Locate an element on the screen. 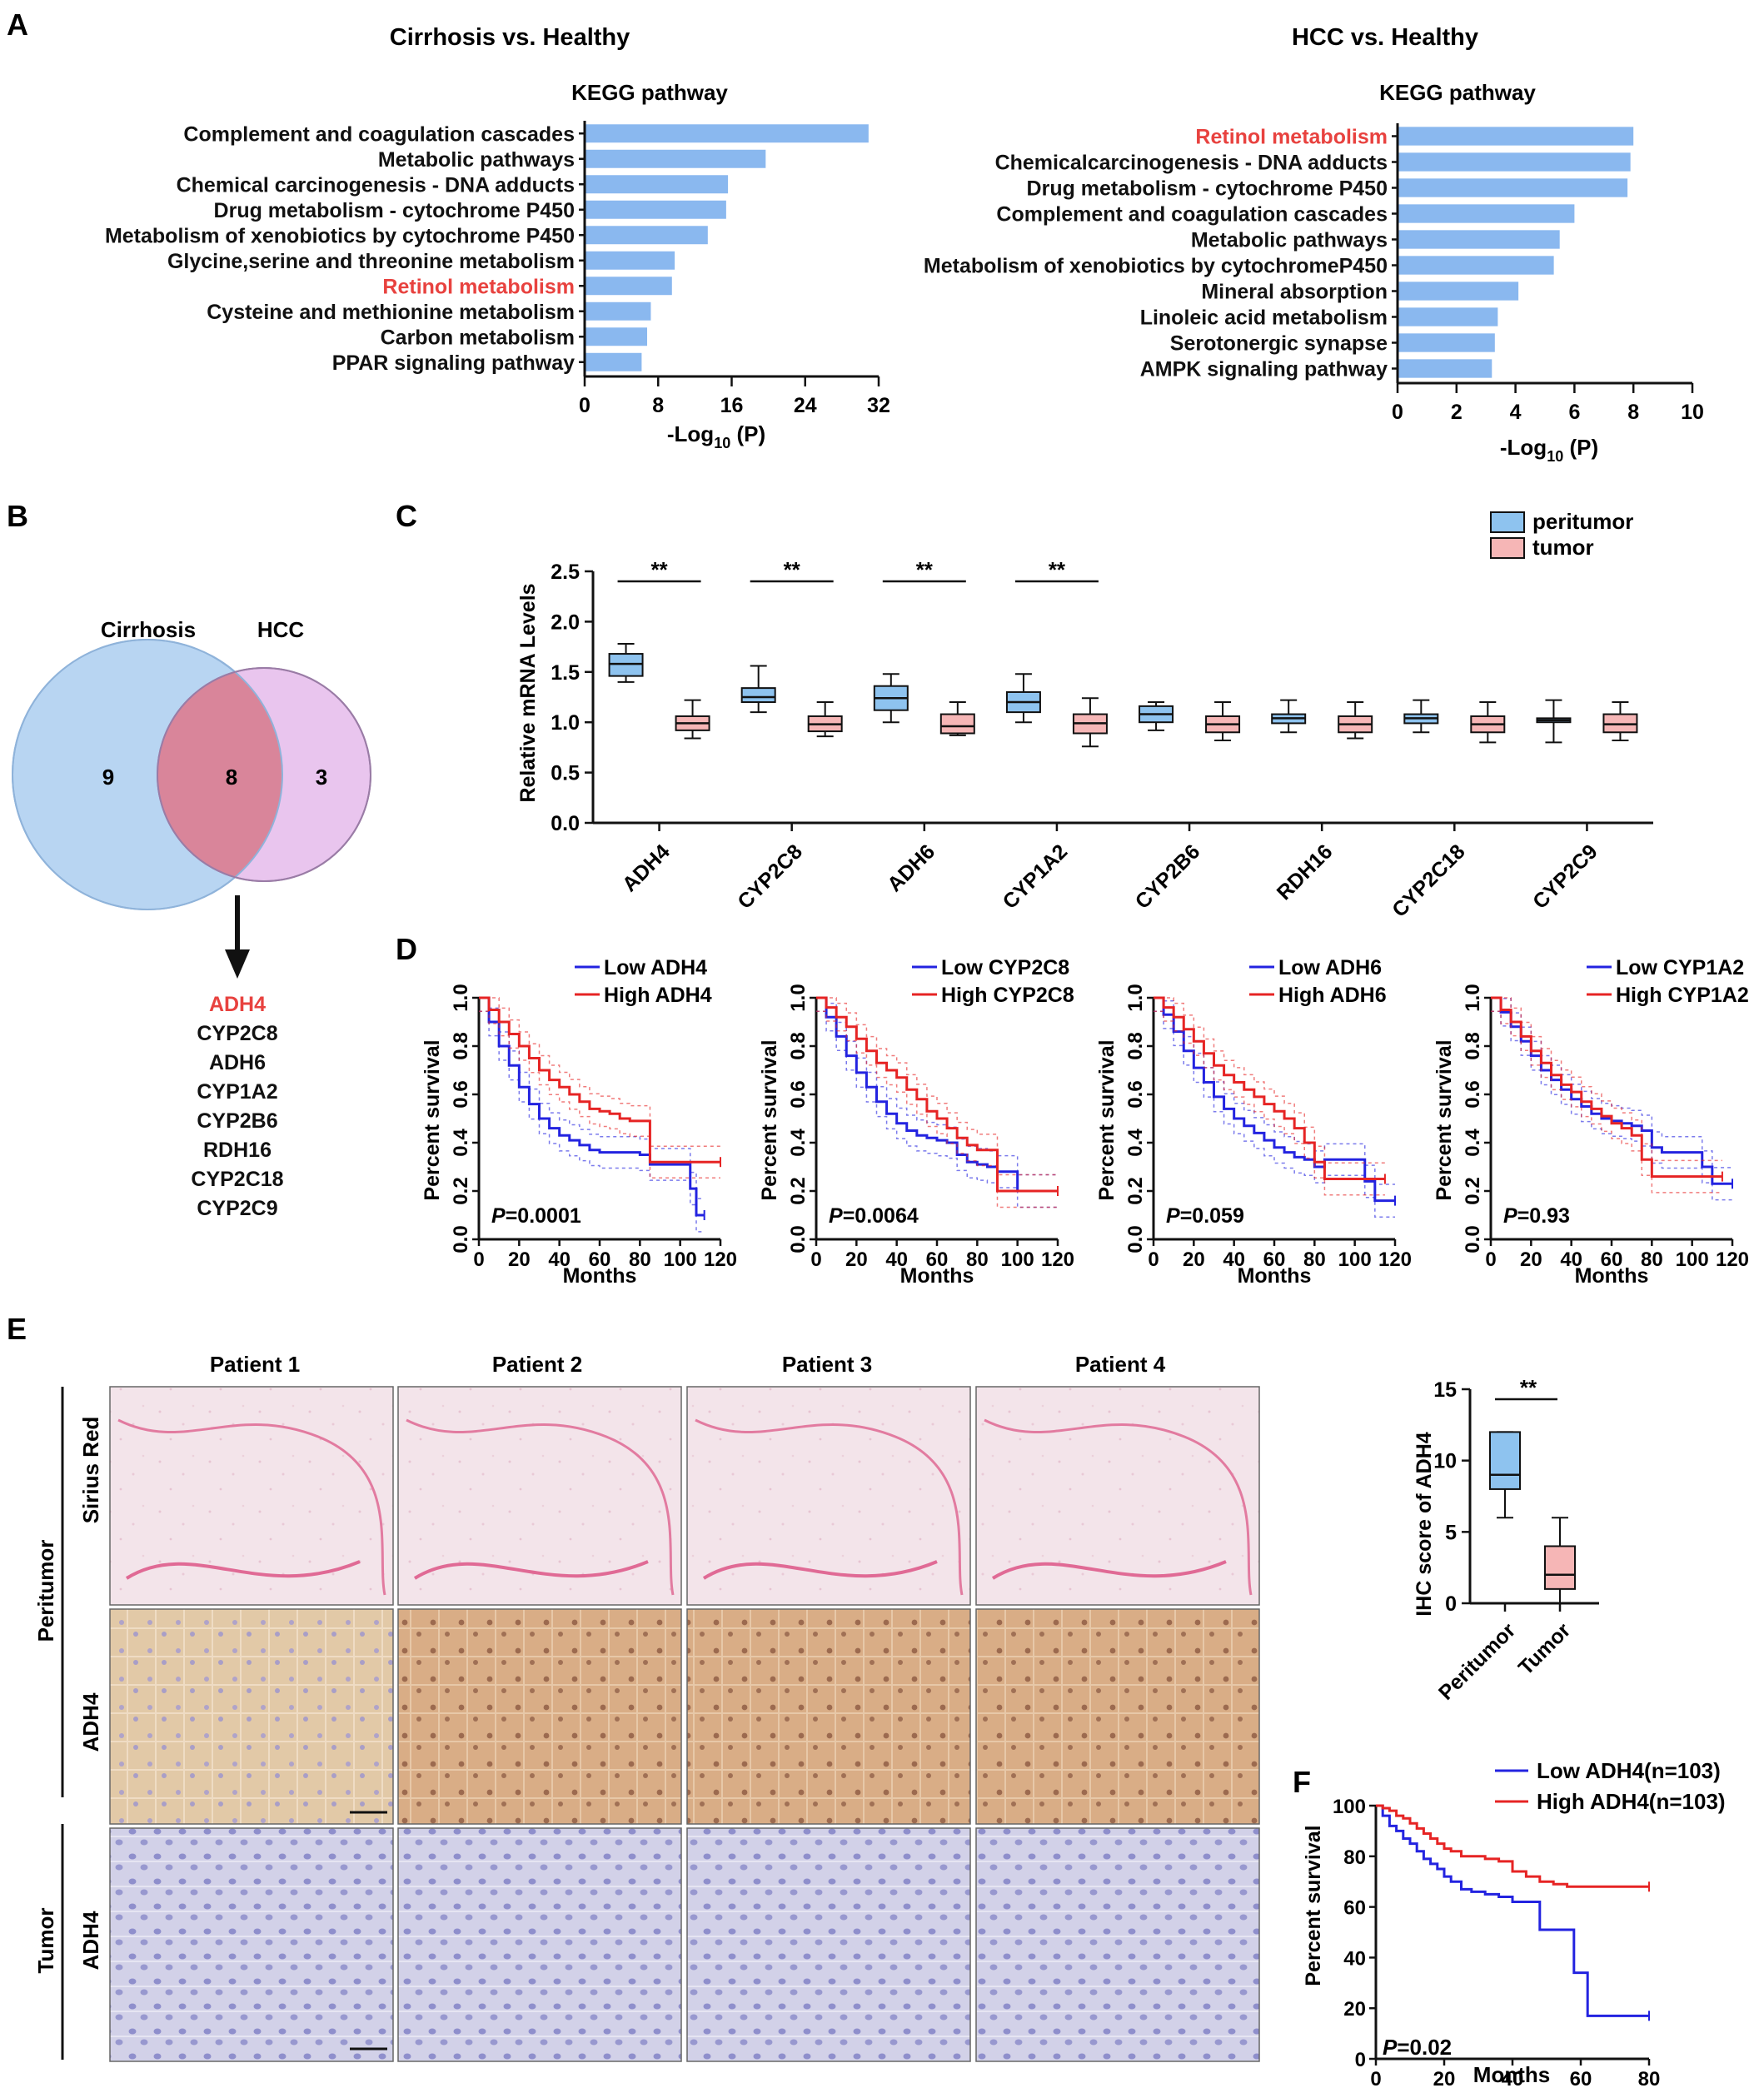 The image size is (1764, 2088). category-label: Retinol metabolism is located at coordinates (1291, 137).